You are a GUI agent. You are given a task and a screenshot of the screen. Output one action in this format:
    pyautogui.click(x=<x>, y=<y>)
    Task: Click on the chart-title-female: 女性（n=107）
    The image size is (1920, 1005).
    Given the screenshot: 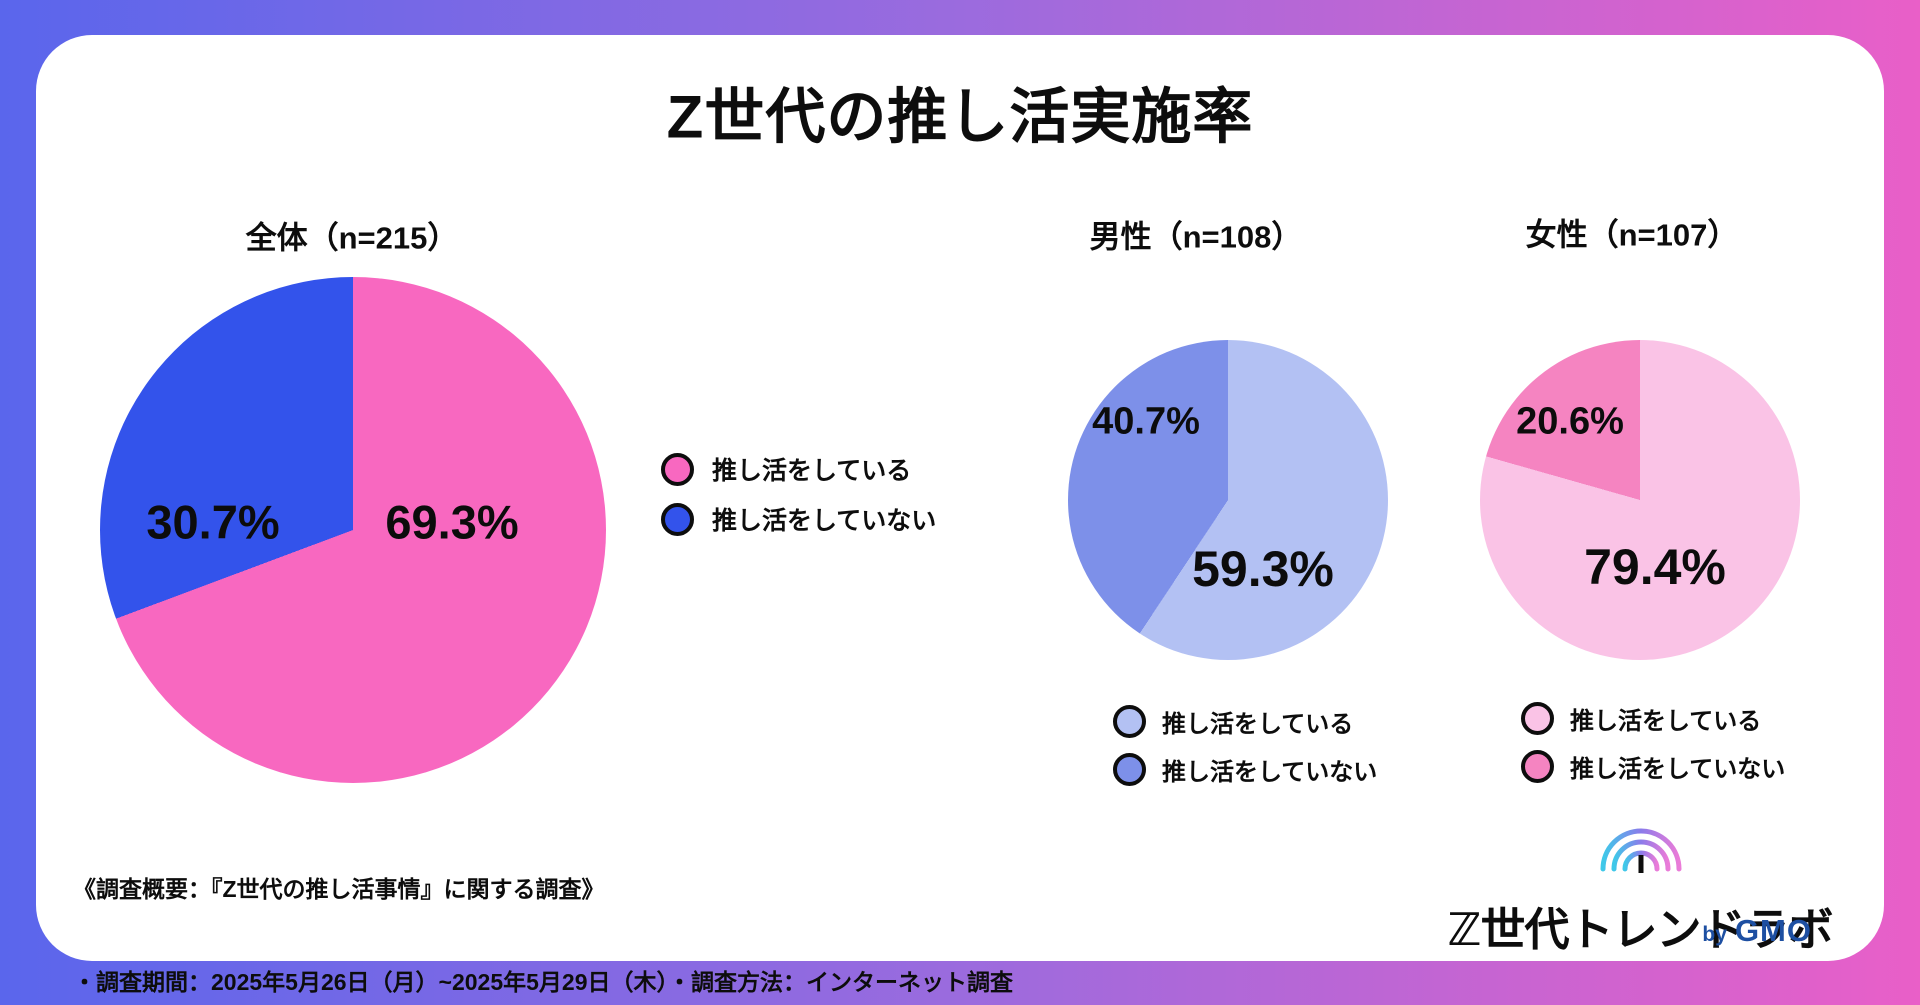 What is the action you would take?
    pyautogui.click(x=1632, y=235)
    